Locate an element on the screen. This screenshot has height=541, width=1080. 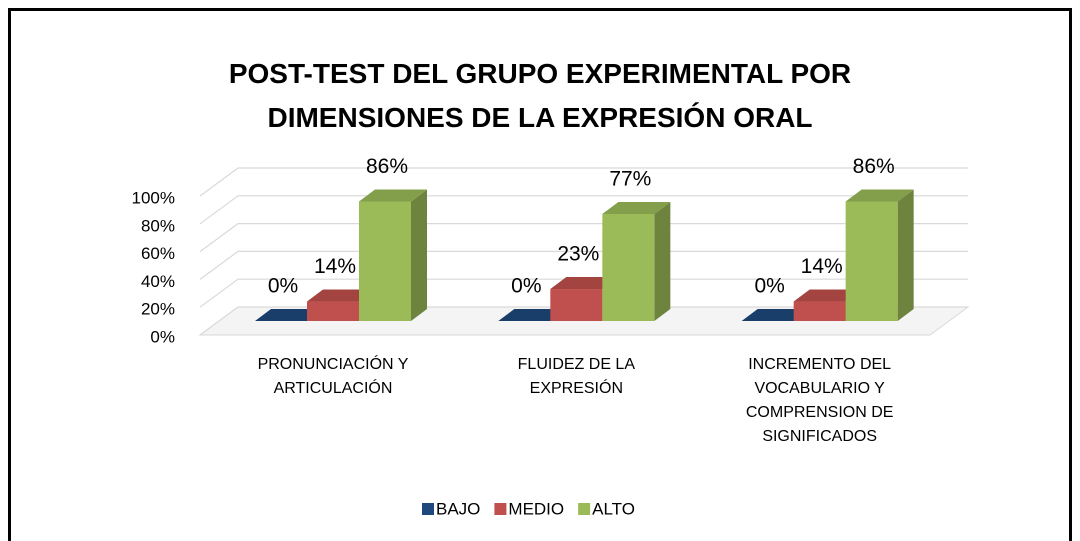
legend-label: ALTO is located at coordinates (613, 508).